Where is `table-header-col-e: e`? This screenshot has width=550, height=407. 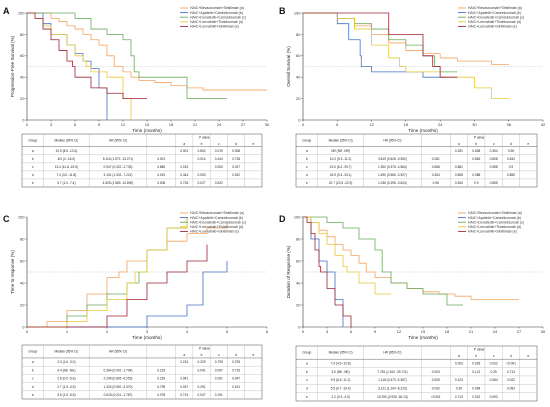 table-header-col-e: e is located at coordinates (528, 356).